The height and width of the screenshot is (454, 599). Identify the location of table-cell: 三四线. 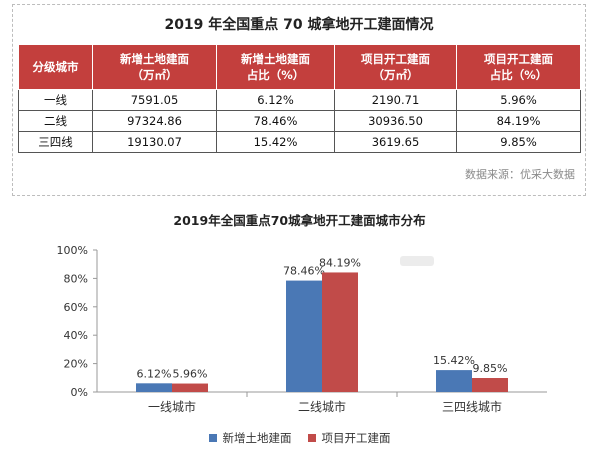
(55, 142).